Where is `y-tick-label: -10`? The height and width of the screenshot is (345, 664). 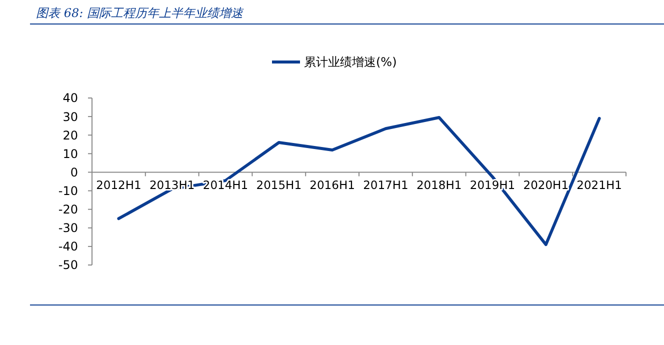
y-tick-label: -10 is located at coordinates (68, 191).